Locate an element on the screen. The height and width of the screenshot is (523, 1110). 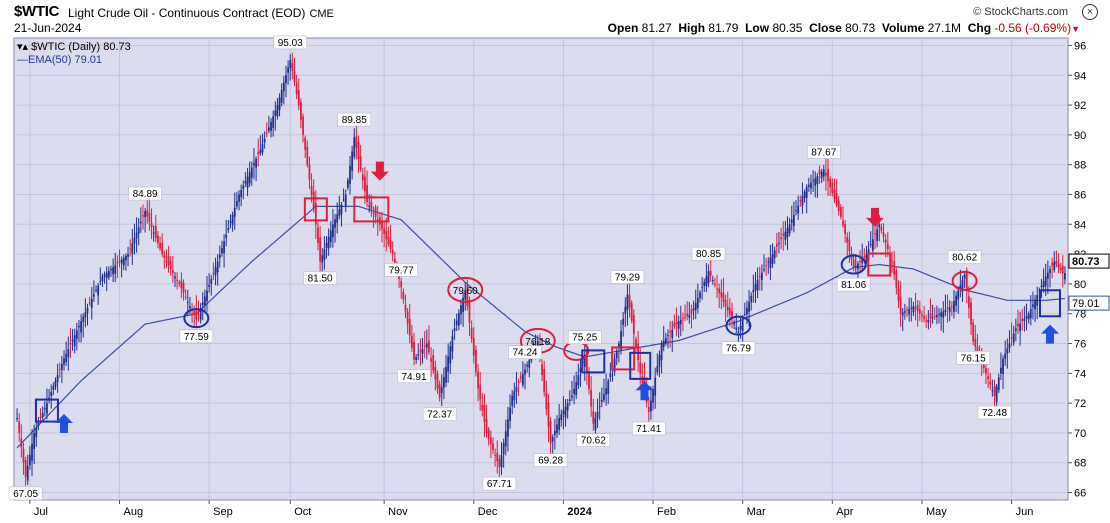
y-tick-label: 88 is located at coordinates (1080, 166).